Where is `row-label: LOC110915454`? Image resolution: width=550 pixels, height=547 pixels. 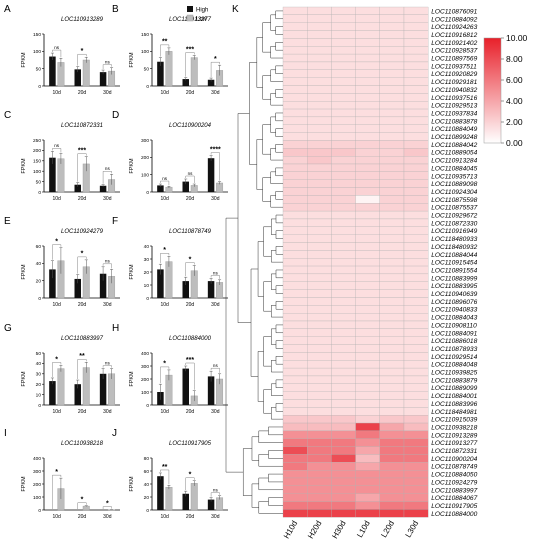 row-label: LOC110915454 is located at coordinates (454, 263).